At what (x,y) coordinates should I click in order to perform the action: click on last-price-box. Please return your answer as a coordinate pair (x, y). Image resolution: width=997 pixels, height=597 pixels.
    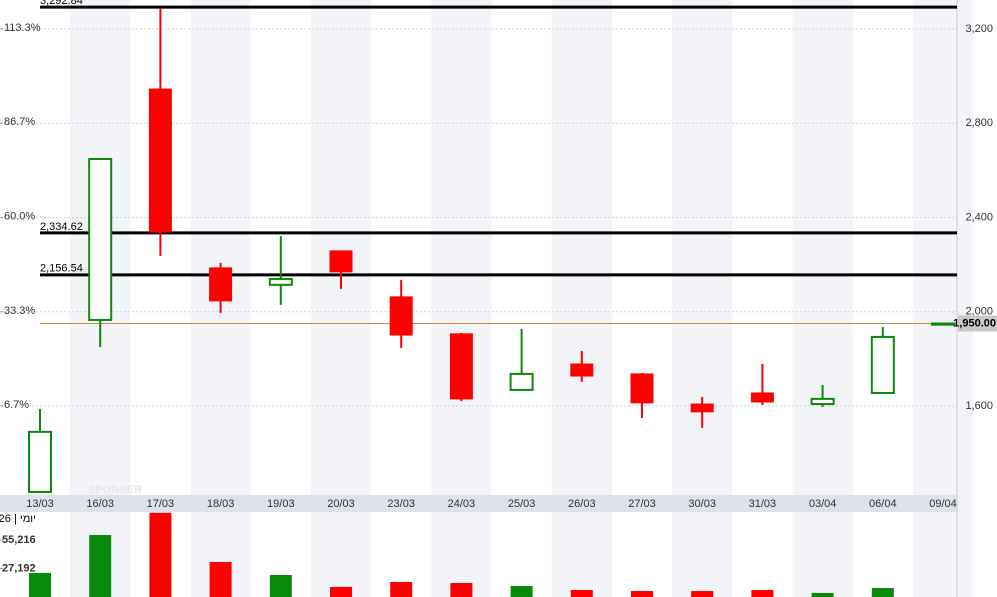
    Looking at the image, I should click on (977, 323).